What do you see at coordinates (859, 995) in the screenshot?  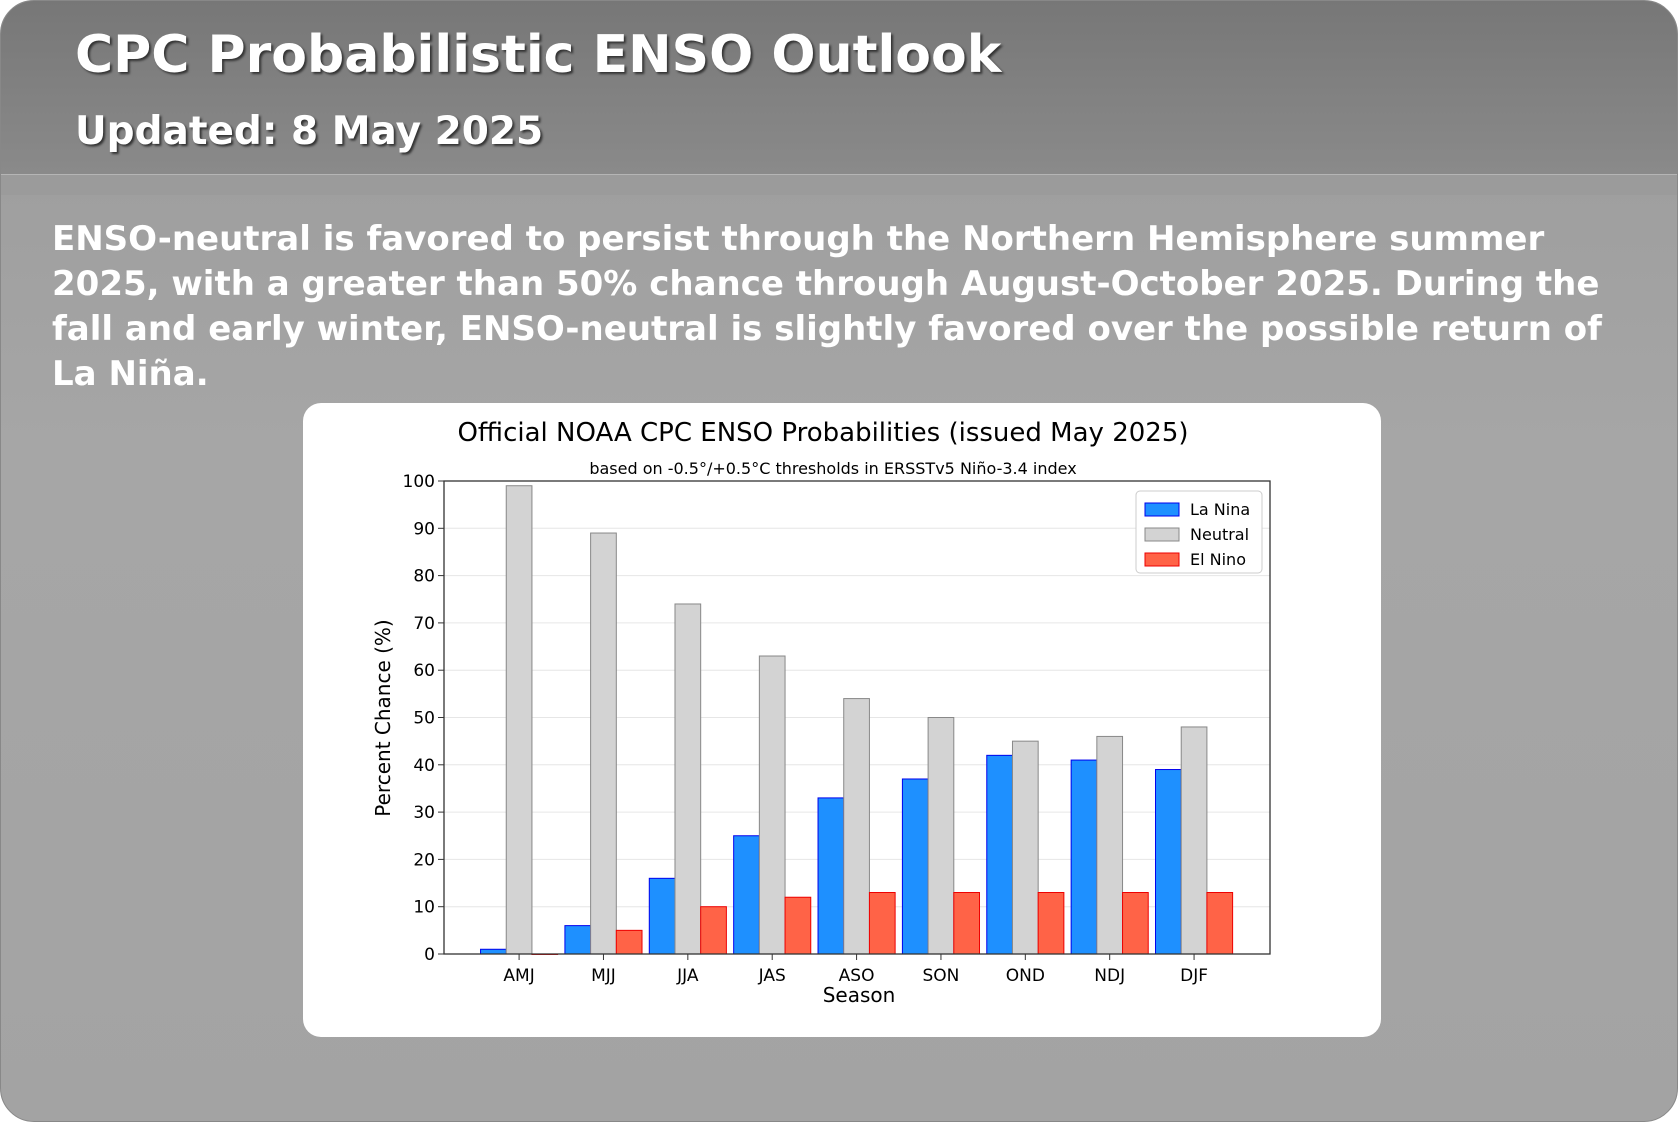 I see `x-axis-label: Season` at bounding box center [859, 995].